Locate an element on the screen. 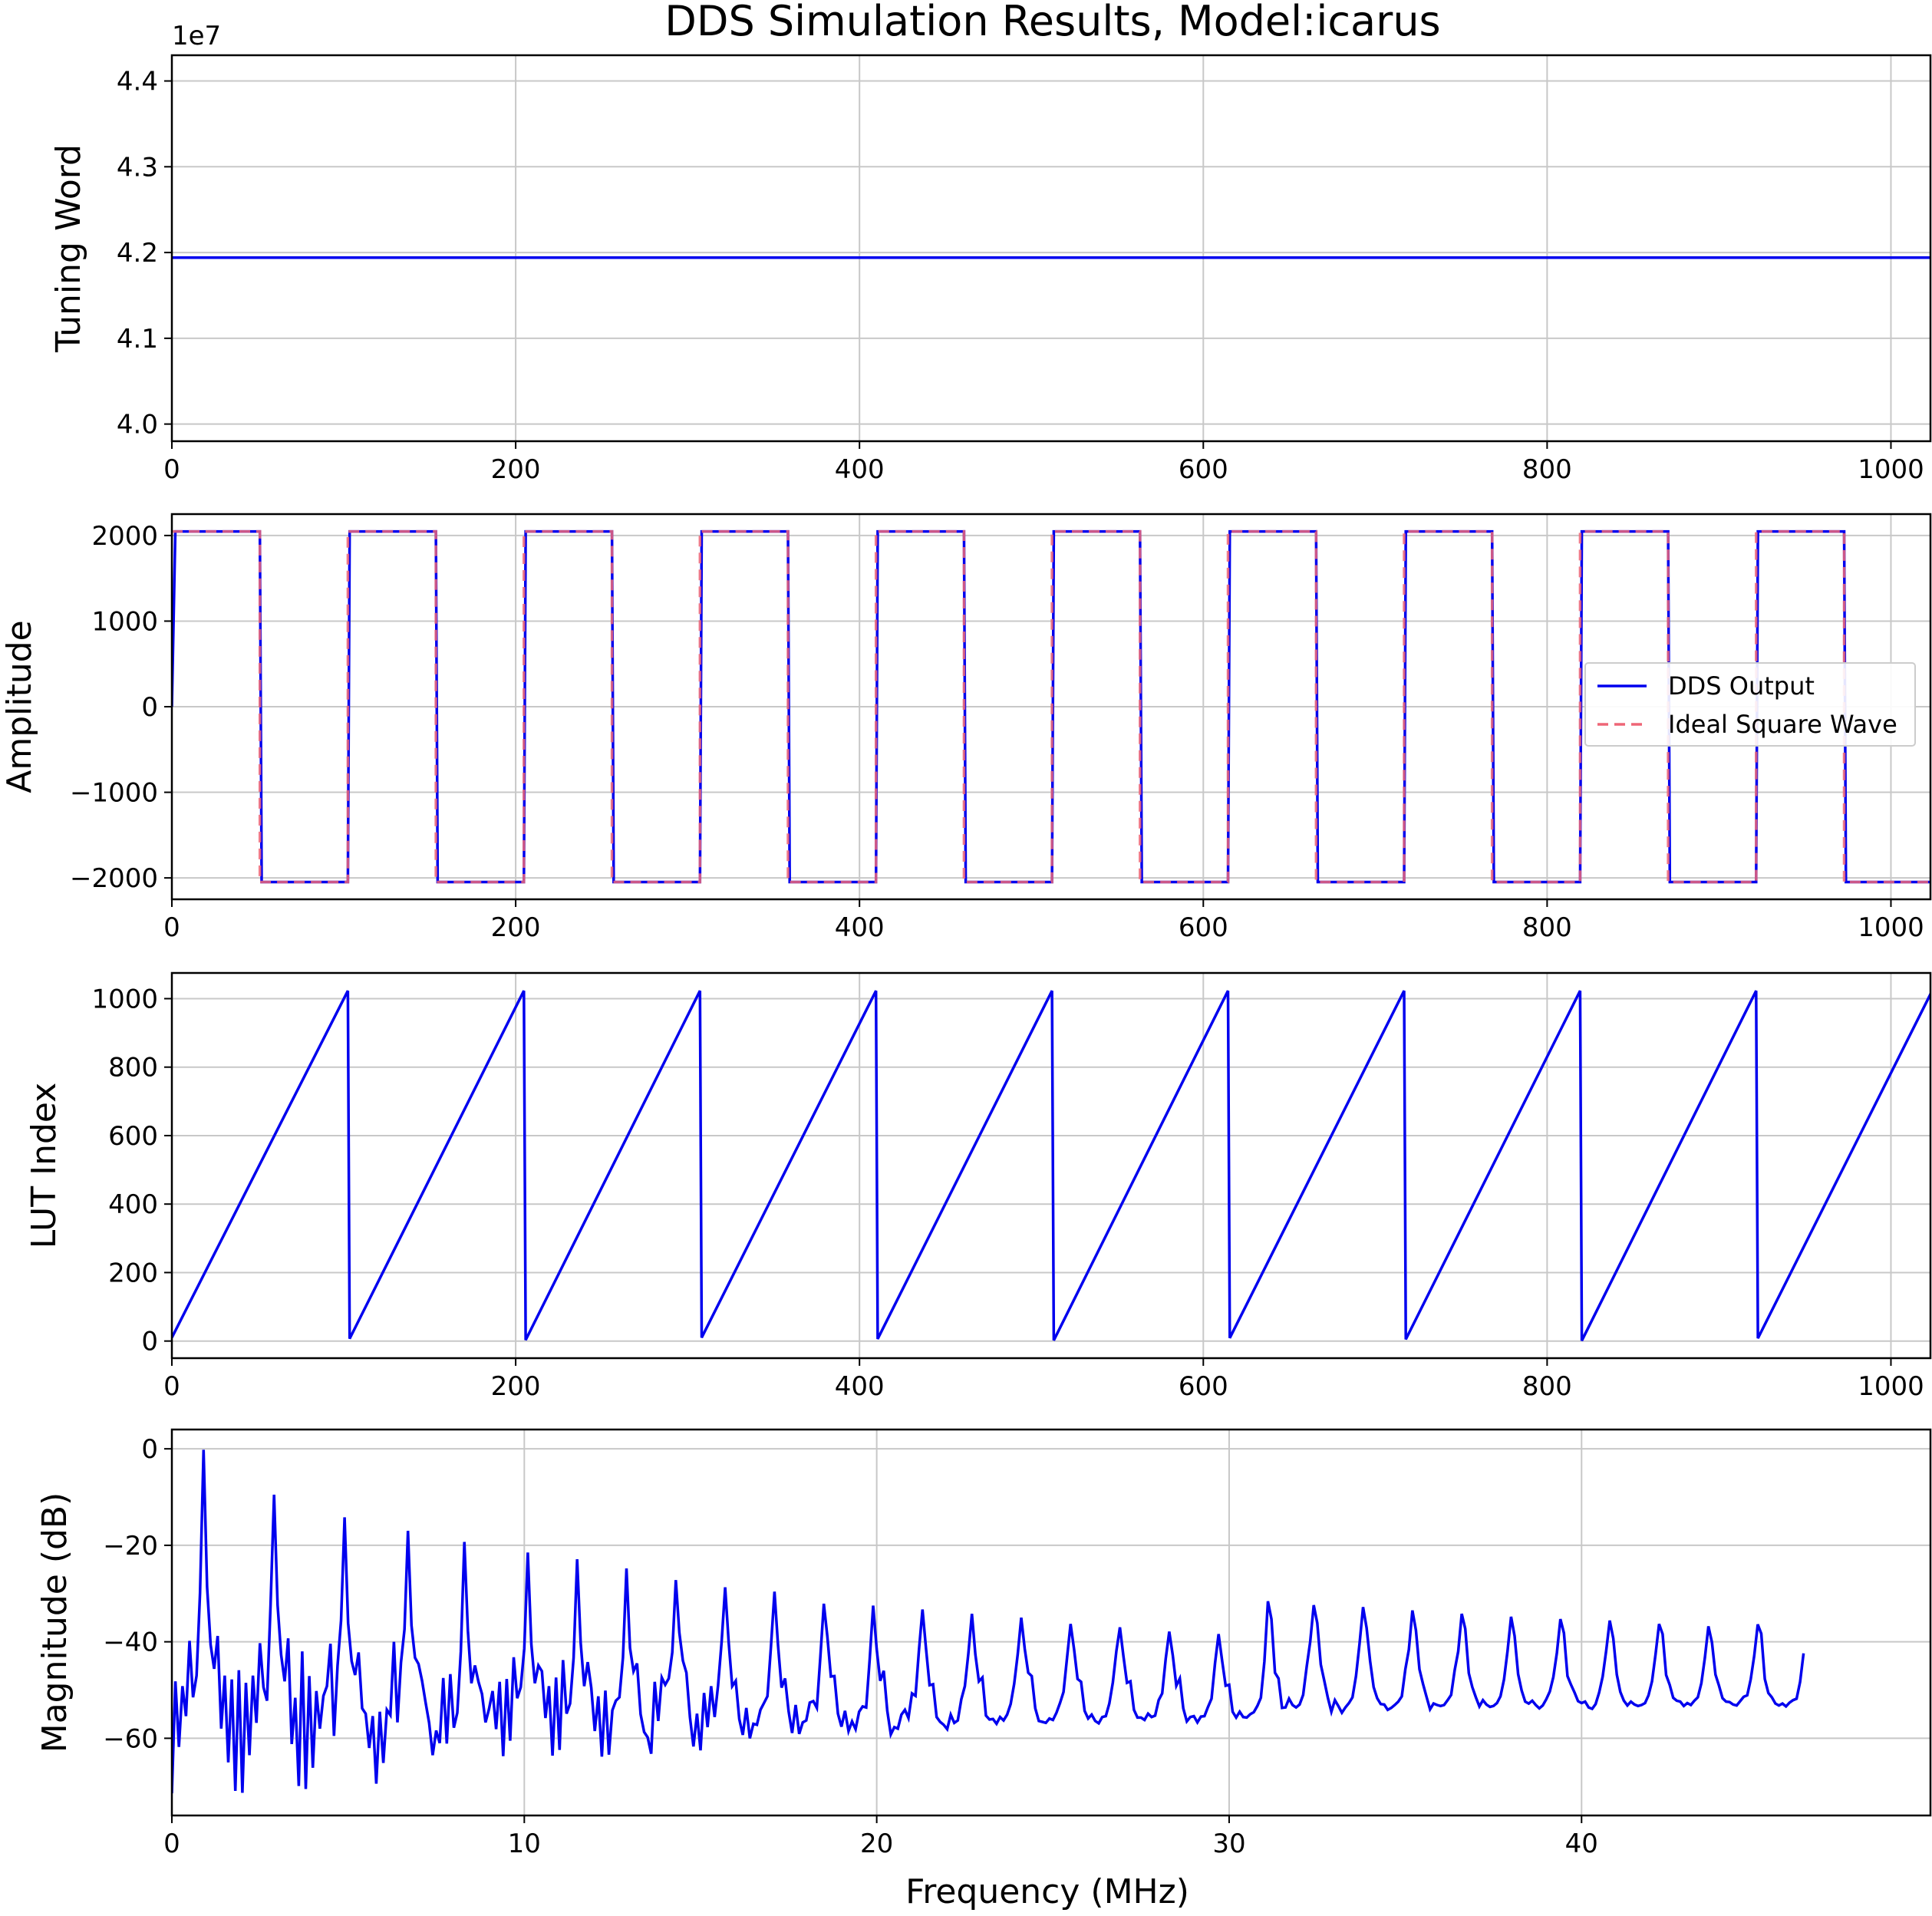 This screenshot has height=1916, width=1932. y-tick-label: −1000 is located at coordinates (114, 794).